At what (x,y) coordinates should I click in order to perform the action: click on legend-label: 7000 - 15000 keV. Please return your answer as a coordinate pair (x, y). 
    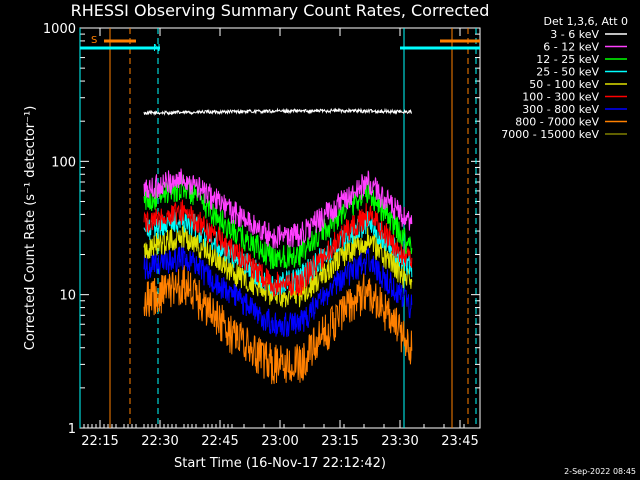
    Looking at the image, I should click on (550, 134).